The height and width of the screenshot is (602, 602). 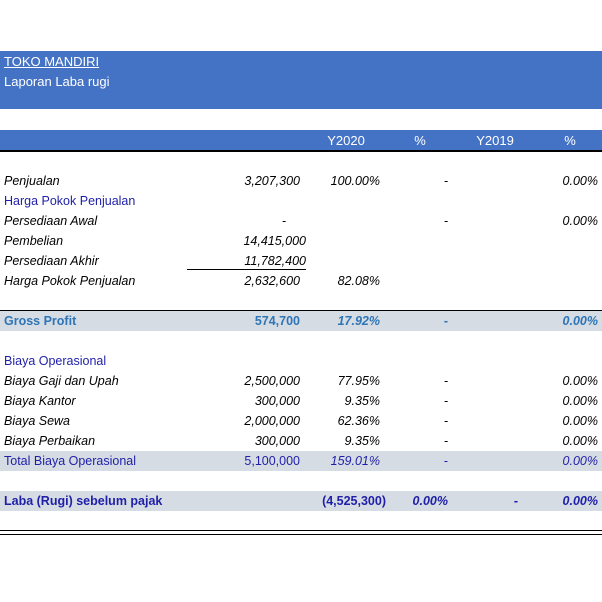 I want to click on company-name: TOKO MANDIRI, so click(x=52, y=61).